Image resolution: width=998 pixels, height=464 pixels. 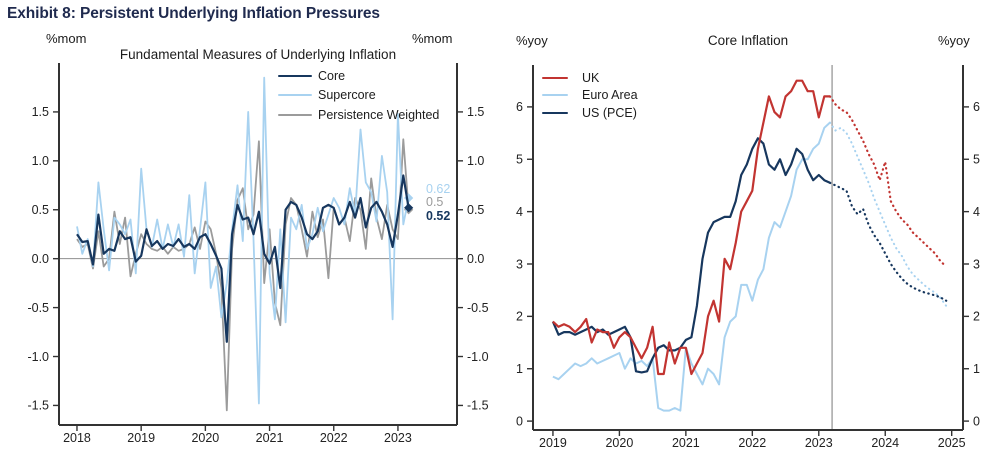 What do you see at coordinates (748, 40) in the screenshot?
I see `right-chart-title: Core Inflation` at bounding box center [748, 40].